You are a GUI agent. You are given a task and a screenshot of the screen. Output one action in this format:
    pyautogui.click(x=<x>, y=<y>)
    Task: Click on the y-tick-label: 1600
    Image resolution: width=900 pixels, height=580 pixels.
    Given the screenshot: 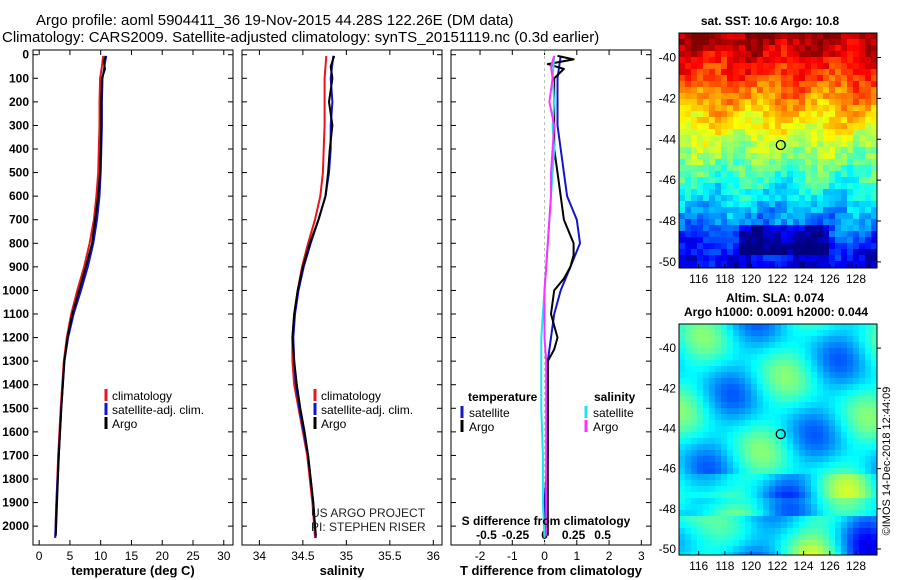 What is the action you would take?
    pyautogui.click(x=15, y=432)
    